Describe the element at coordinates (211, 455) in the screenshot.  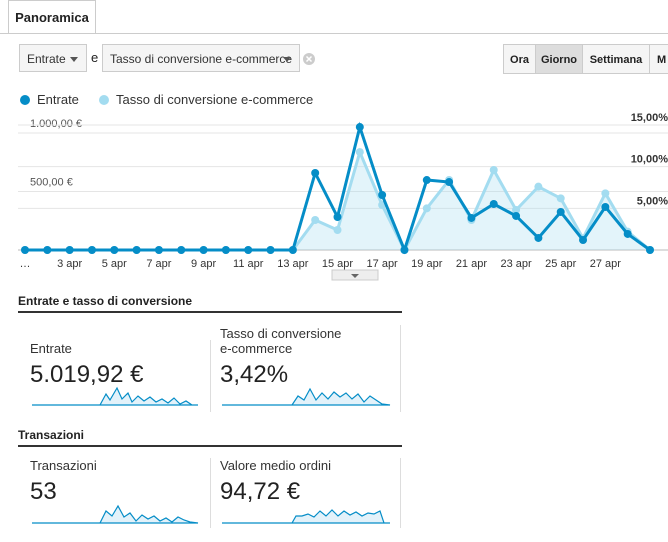
I see `sparklines` at that location.